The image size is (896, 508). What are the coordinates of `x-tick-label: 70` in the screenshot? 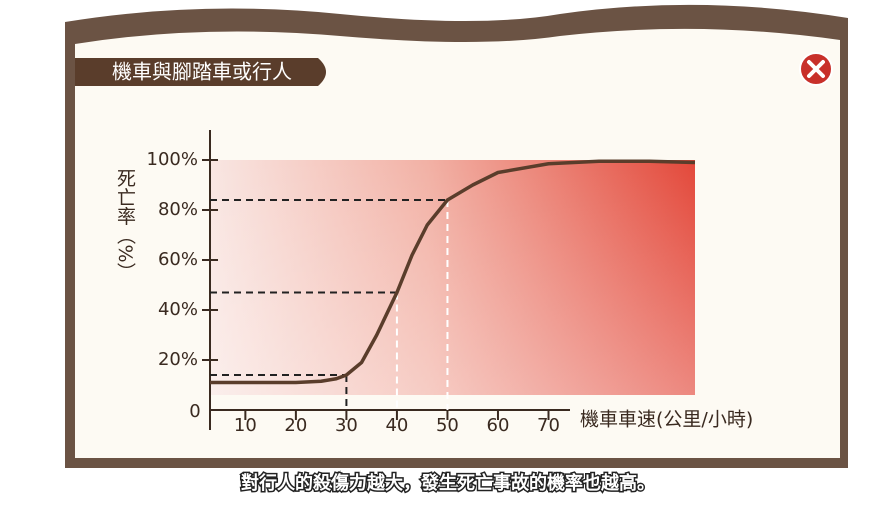 It's located at (548, 425).